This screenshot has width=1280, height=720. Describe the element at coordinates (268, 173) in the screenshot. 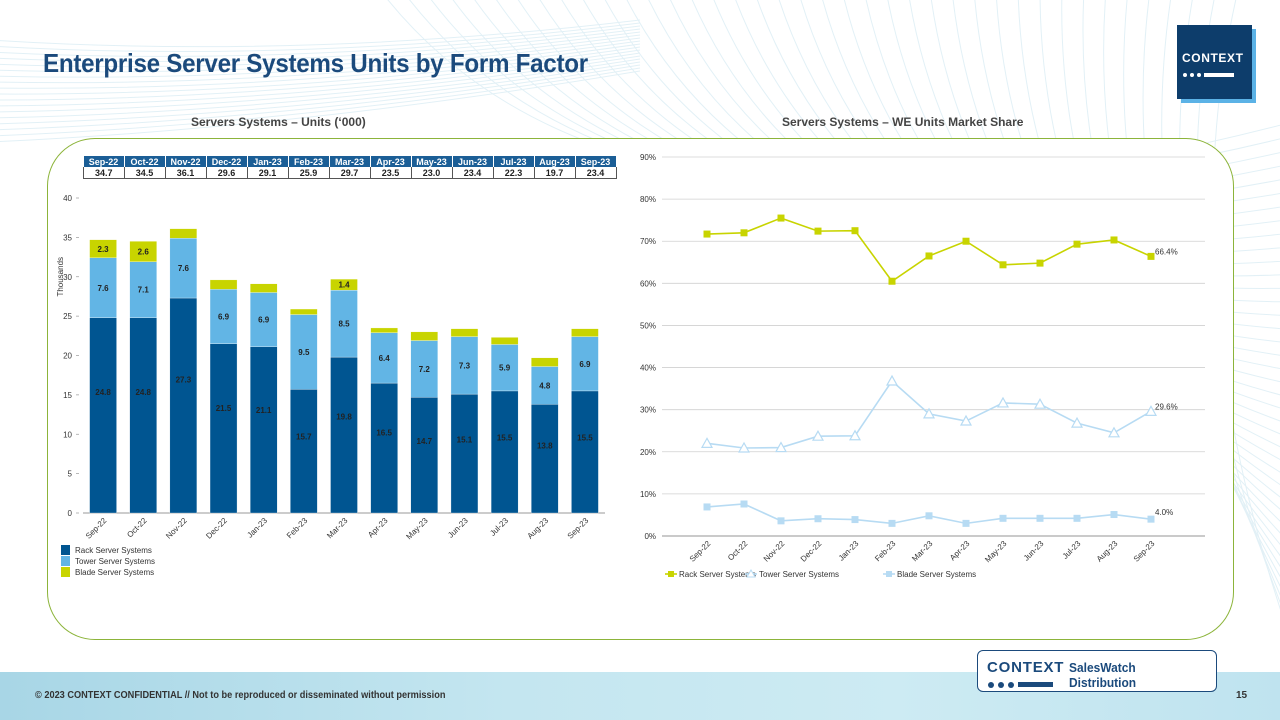

I see `totals-value-cell: 29.1` at that location.